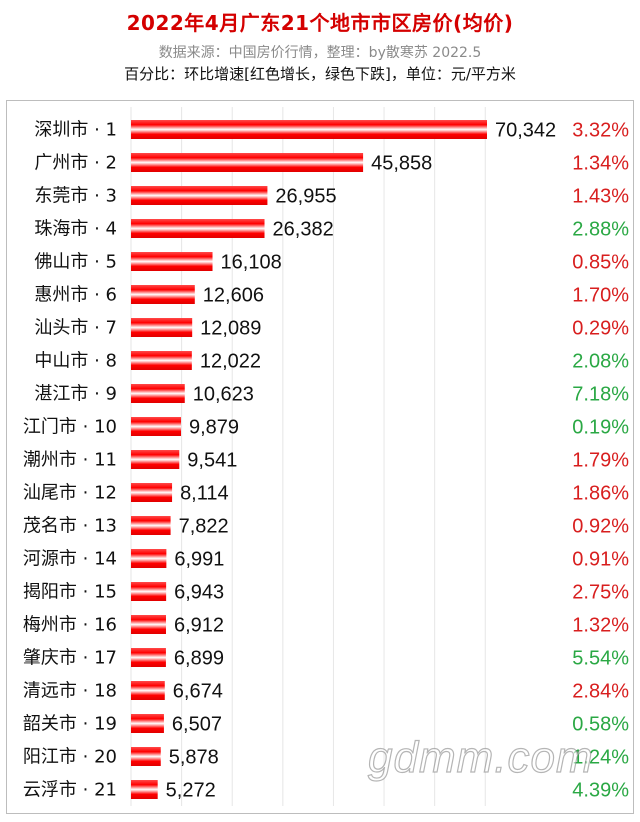  I want to click on category-label: 潮州市 · 11, so click(70, 460).